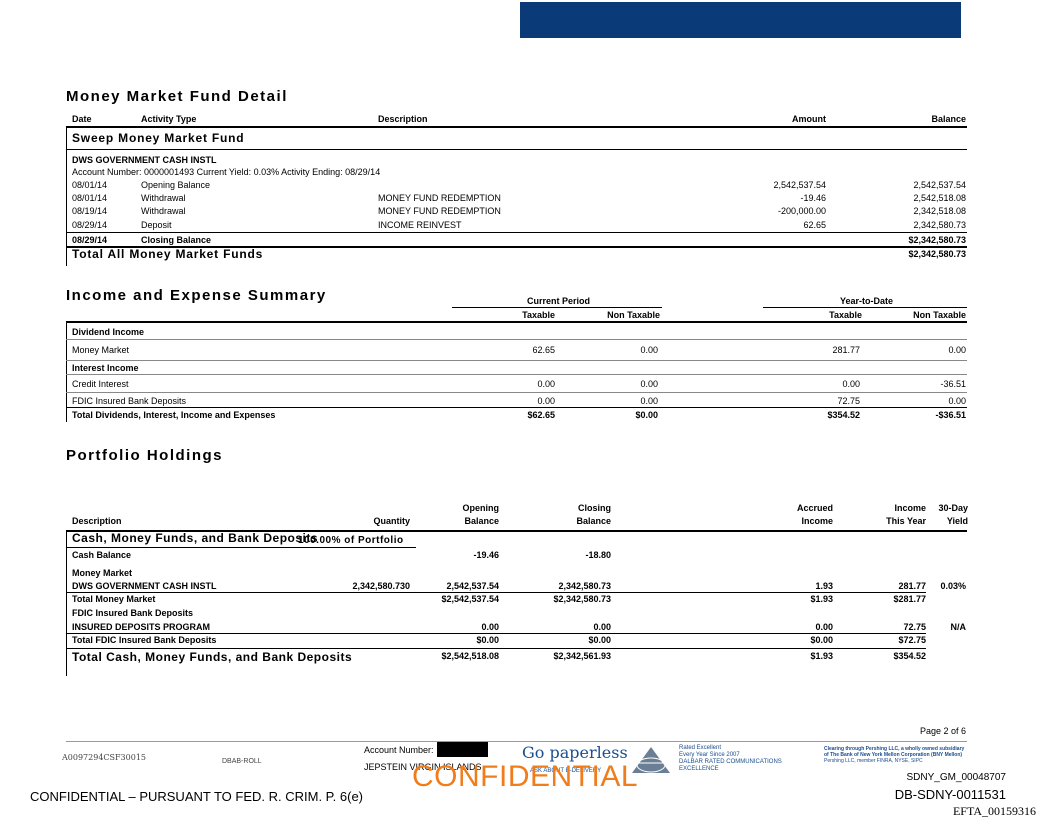 The width and height of the screenshot is (1056, 833). Describe the element at coordinates (381, 586) in the screenshot. I see `ph-row-quantity: 2,342,580.730` at that location.